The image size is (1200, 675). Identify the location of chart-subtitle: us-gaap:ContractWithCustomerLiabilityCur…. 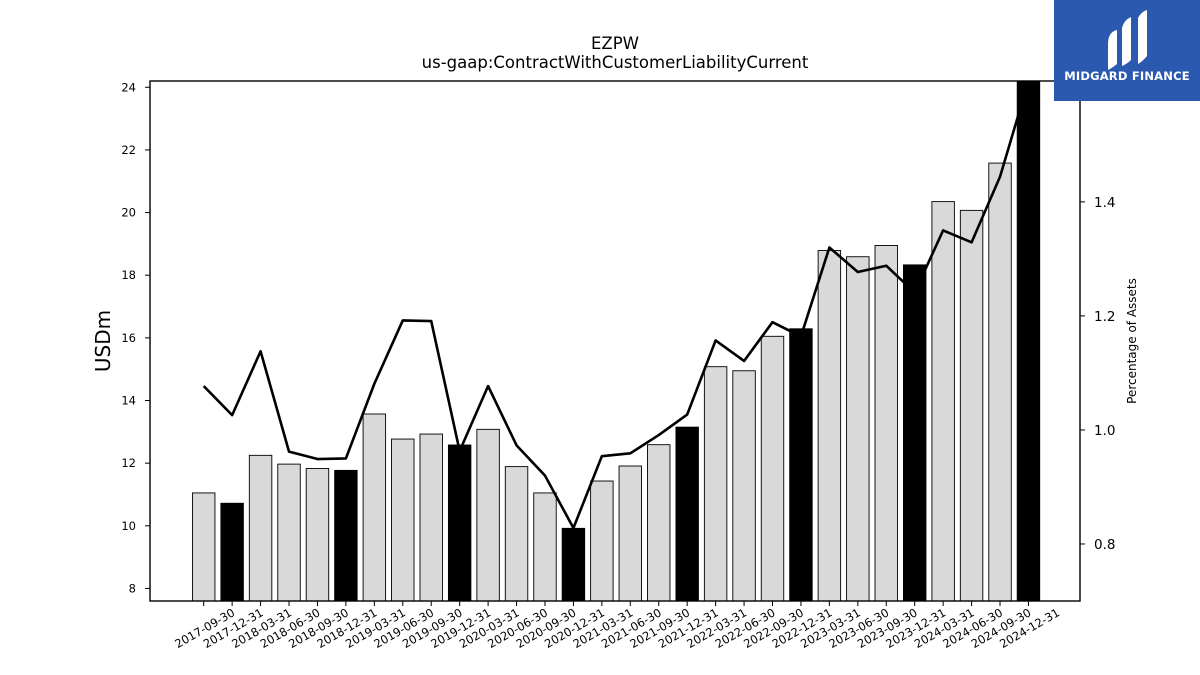
(615, 62).